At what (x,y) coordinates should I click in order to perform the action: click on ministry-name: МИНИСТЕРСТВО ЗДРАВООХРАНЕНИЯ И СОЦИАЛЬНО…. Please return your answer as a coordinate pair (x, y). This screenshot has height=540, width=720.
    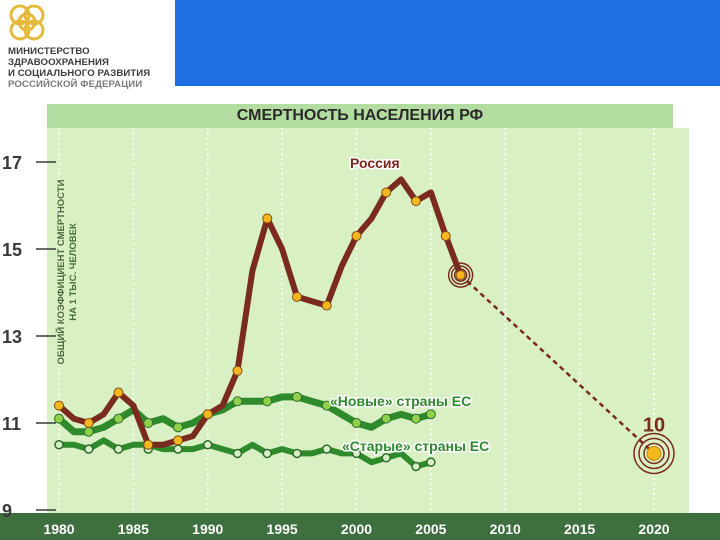
    Looking at the image, I should click on (79, 68).